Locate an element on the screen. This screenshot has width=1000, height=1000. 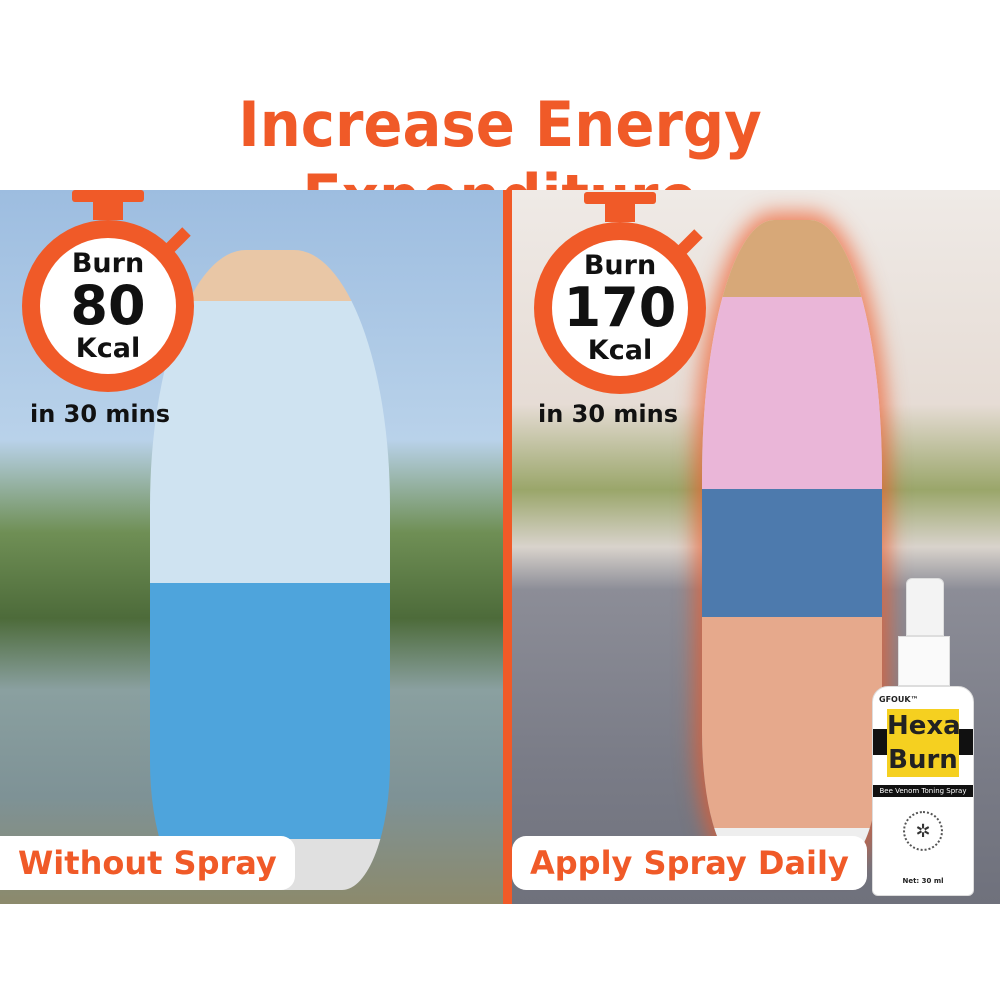
stopwatch-icon: Burn 80 Kcal is located at coordinates (108, 291).